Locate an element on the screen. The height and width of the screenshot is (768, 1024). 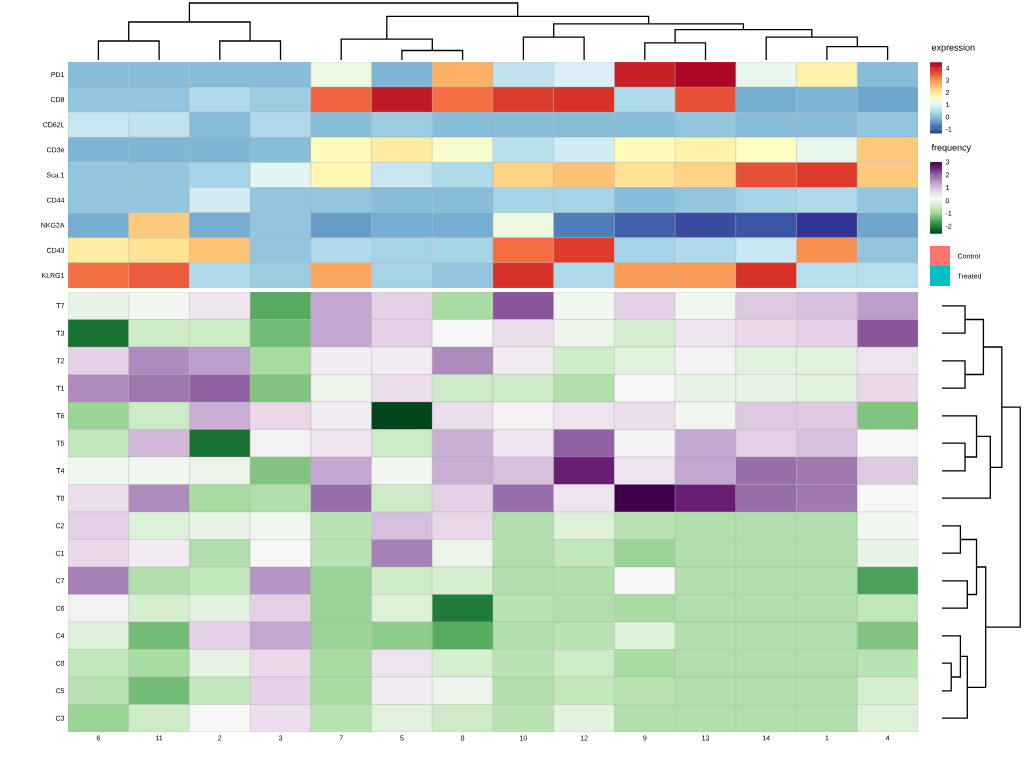
color-bar-title: expression is located at coordinates (953, 48).